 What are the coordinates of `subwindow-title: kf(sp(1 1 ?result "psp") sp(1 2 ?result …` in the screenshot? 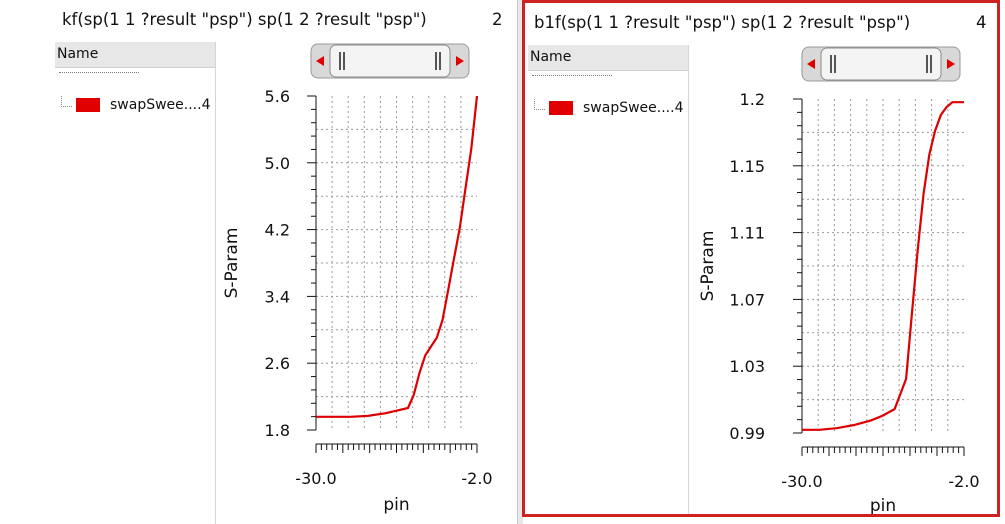 It's located at (244, 19).